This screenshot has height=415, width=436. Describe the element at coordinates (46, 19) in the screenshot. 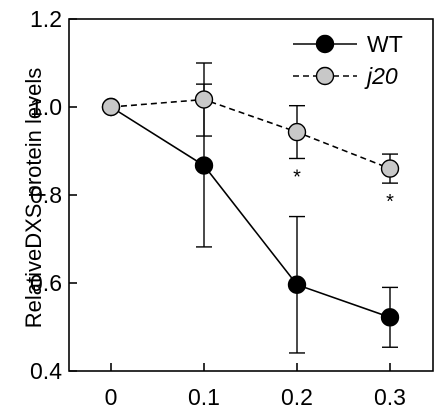

I see `y-tick-label: 1.2` at that location.